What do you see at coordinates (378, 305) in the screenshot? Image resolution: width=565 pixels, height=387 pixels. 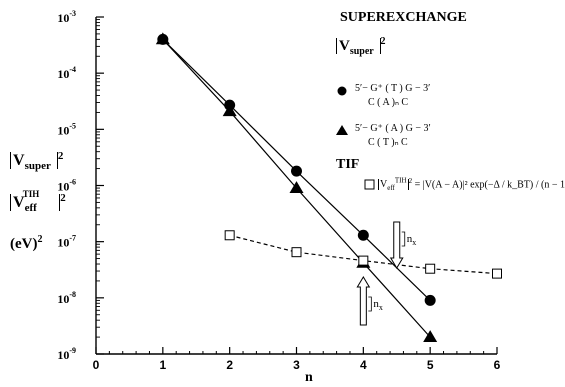 I see `nx-label-bottom: nx` at bounding box center [378, 305].